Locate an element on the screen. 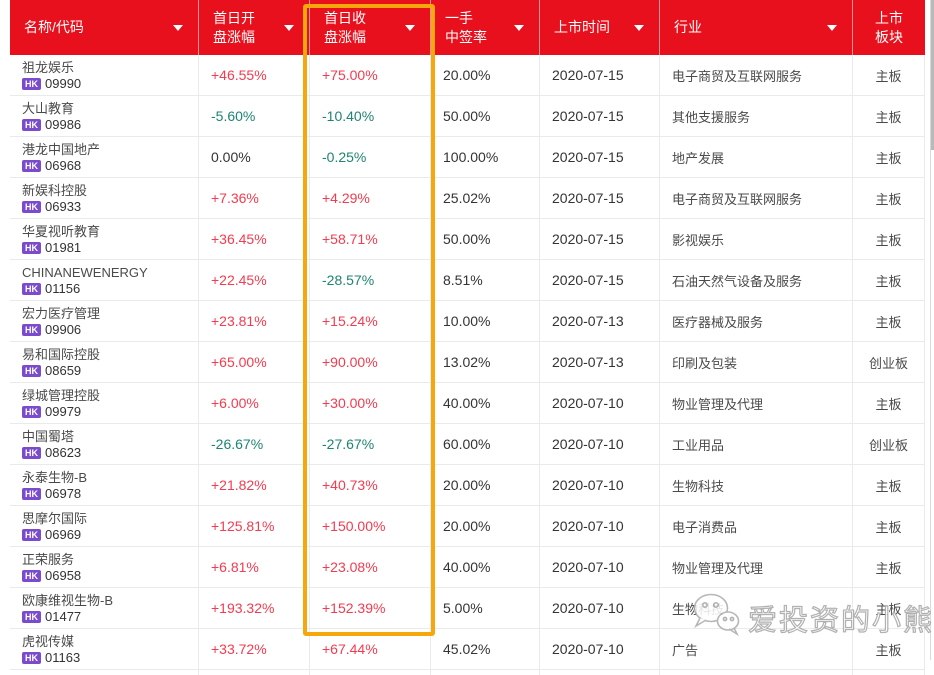  close-change-cell: +23.08% is located at coordinates (370, 567).